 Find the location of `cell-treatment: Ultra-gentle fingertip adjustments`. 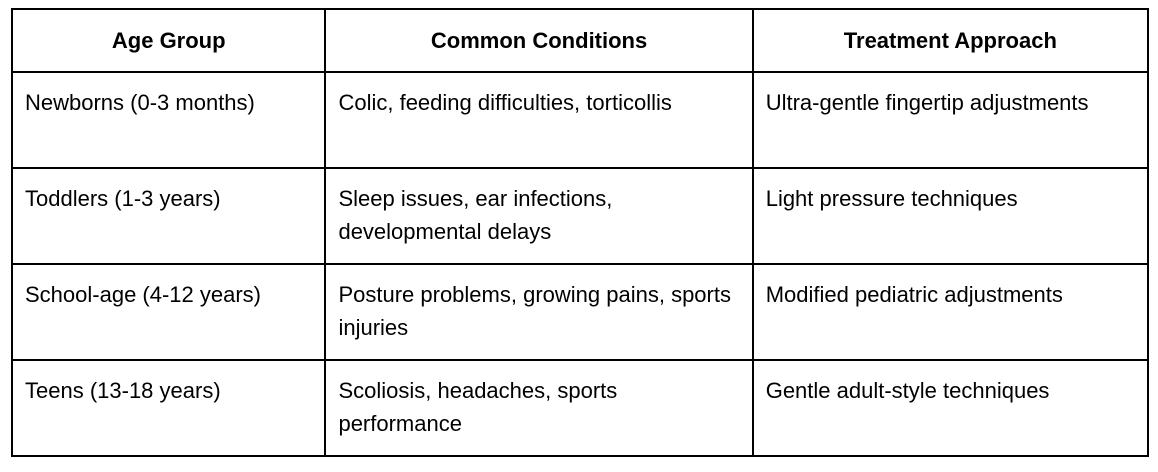

cell-treatment: Ultra-gentle fingertip adjustments is located at coordinates (950, 120).